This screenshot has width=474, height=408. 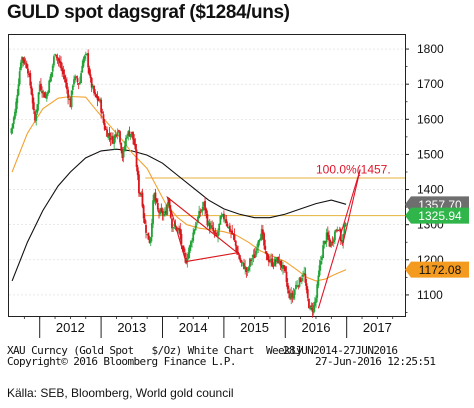 I want to click on footer-date: 27-Jun-2016 12:25:51, so click(x=375, y=361).